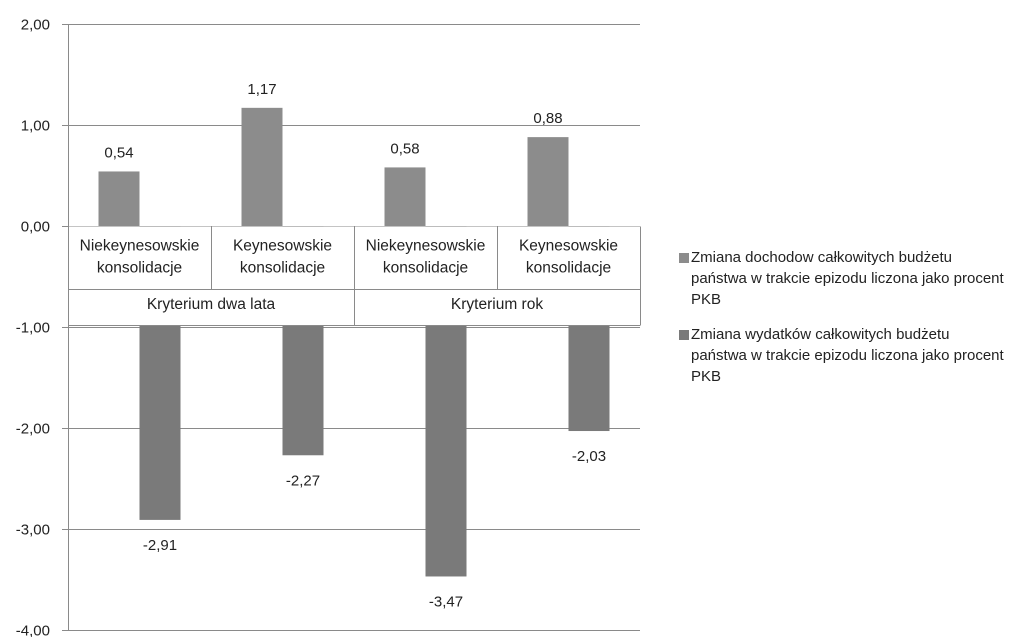  What do you see at coordinates (497, 304) in the screenshot?
I see `group-label: Kryterium rok` at bounding box center [497, 304].